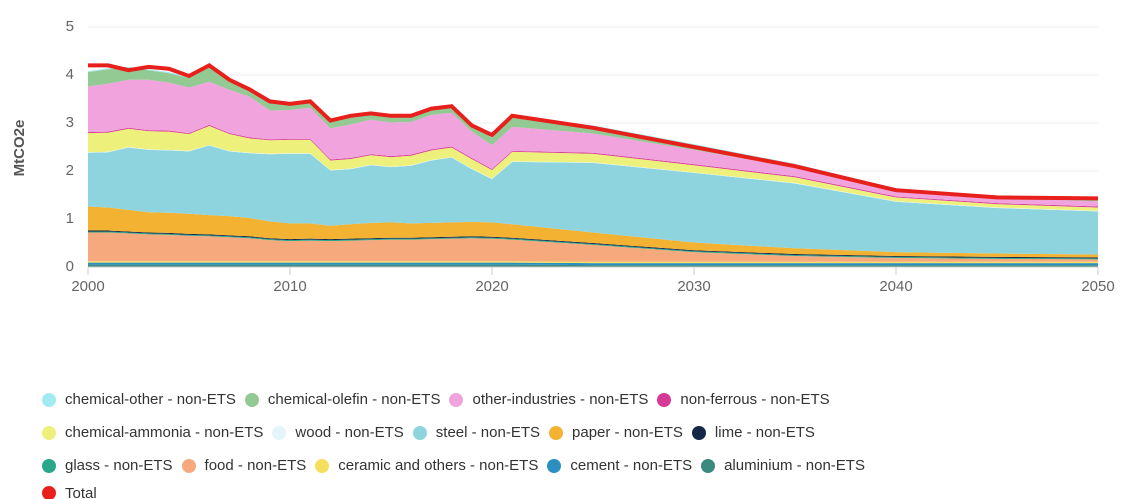 Image resolution: width=1121 pixels, height=499 pixels. Describe the element at coordinates (150, 399) in the screenshot. I see `legend-label: chemical-other - non-ETS` at that location.